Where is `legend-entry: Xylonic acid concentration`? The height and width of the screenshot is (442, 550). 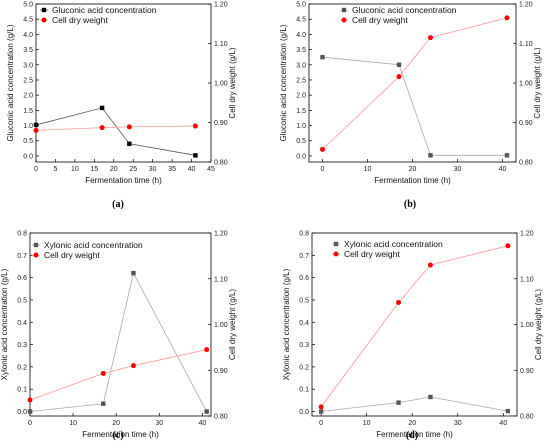 legend-entry: Xylonic acid concentration is located at coordinates (393, 244).